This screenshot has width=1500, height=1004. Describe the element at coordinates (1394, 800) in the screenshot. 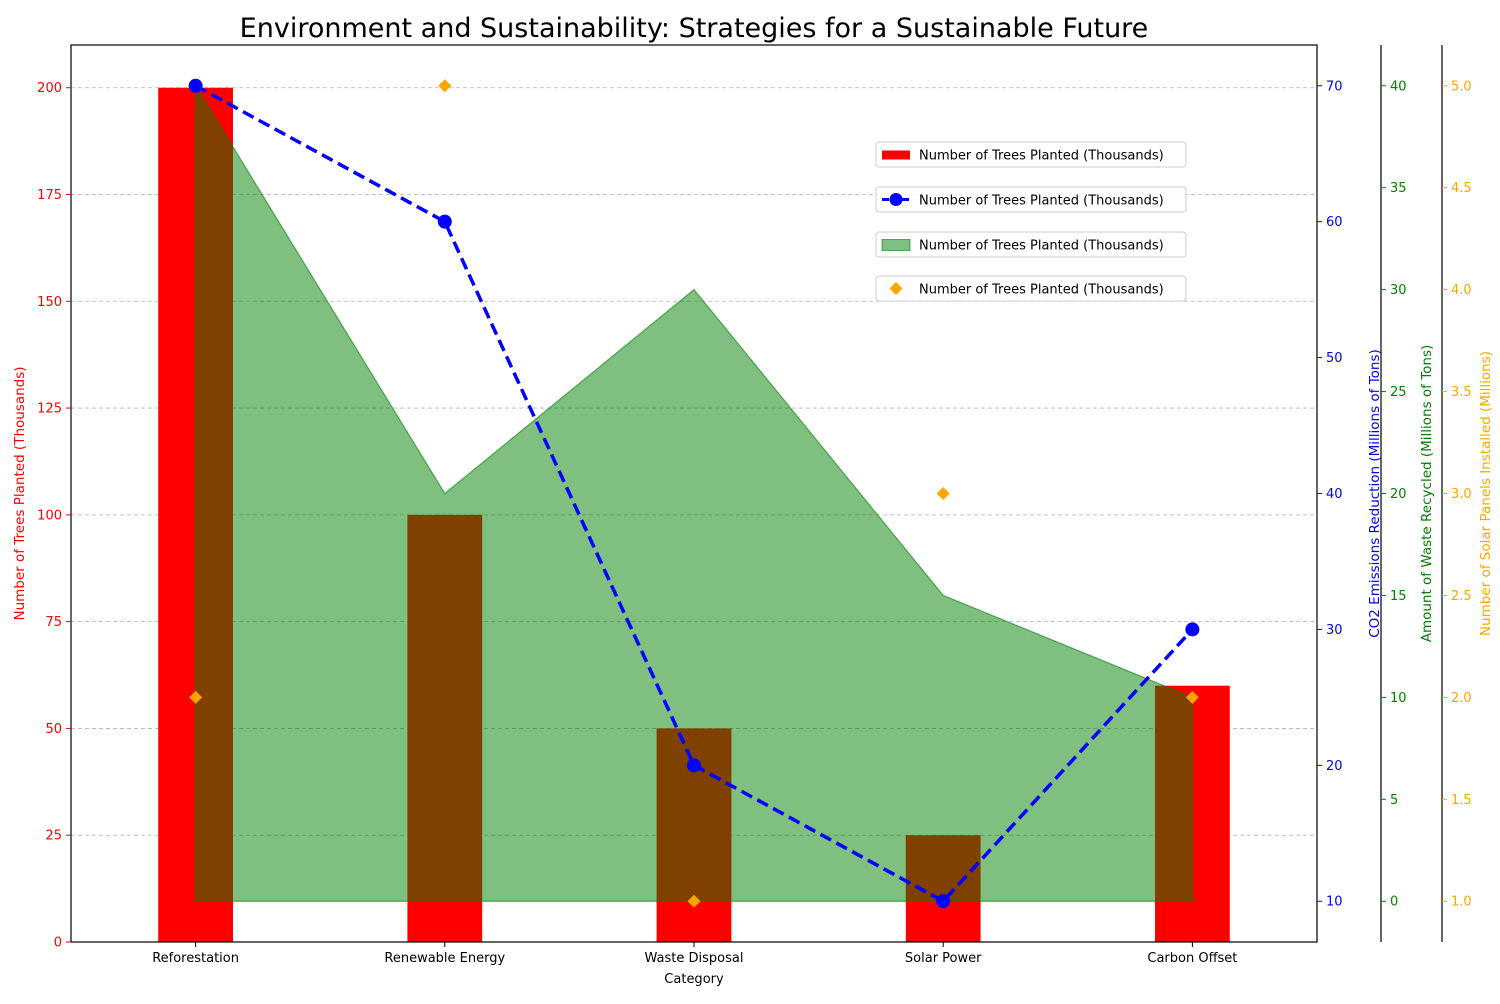

I see `y-tick-label-waste: 5` at that location.